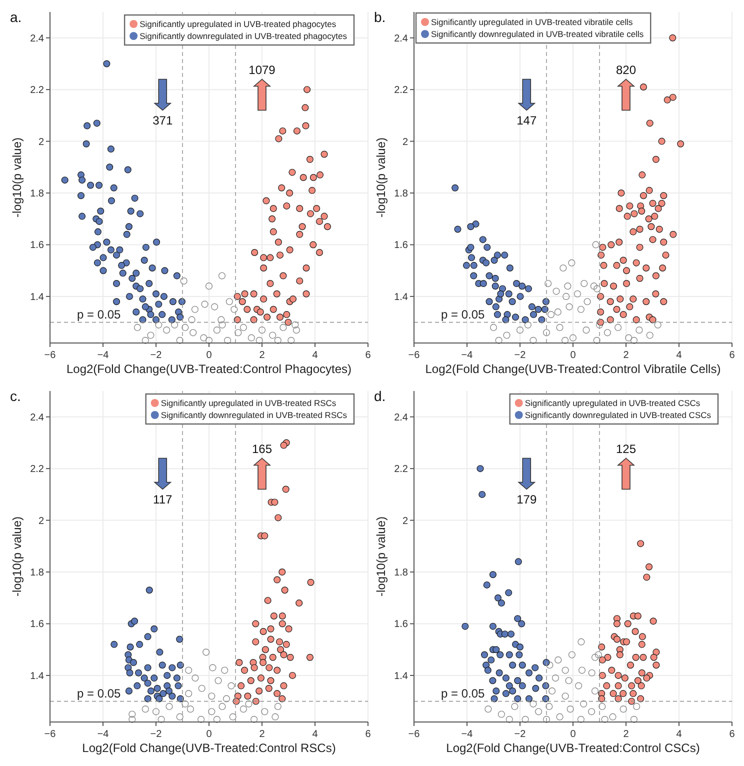  Describe the element at coordinates (15, 396) in the screenshot. I see `chart-title: c.` at that location.